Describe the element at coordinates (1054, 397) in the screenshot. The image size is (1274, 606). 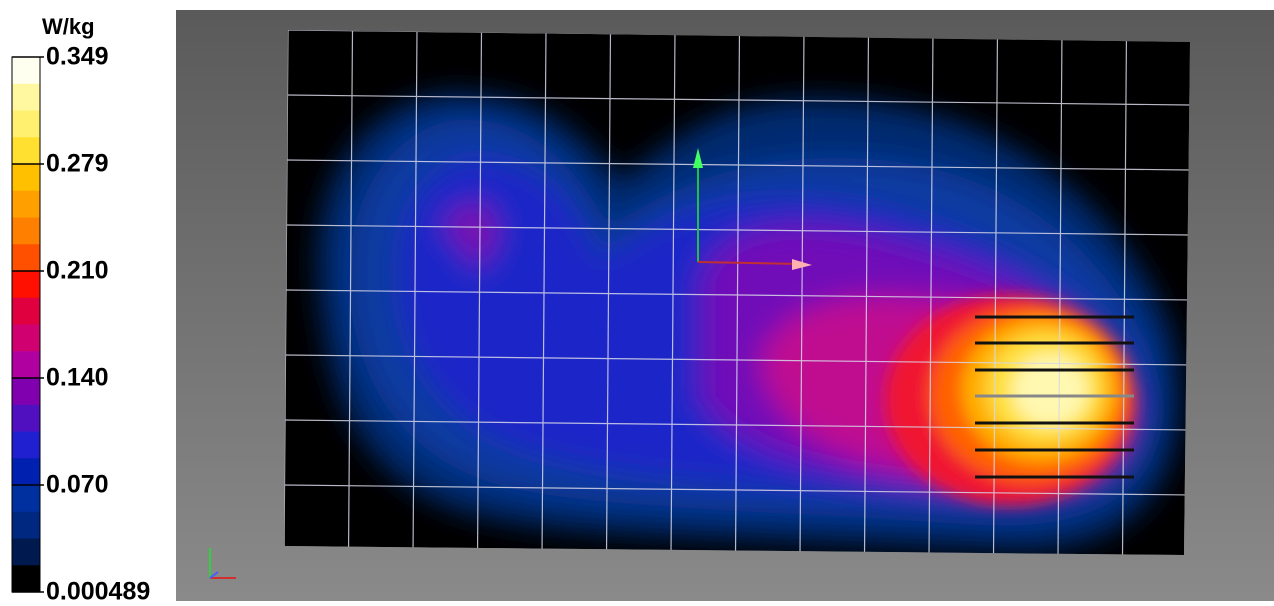
I see `antenna-outline` at that location.